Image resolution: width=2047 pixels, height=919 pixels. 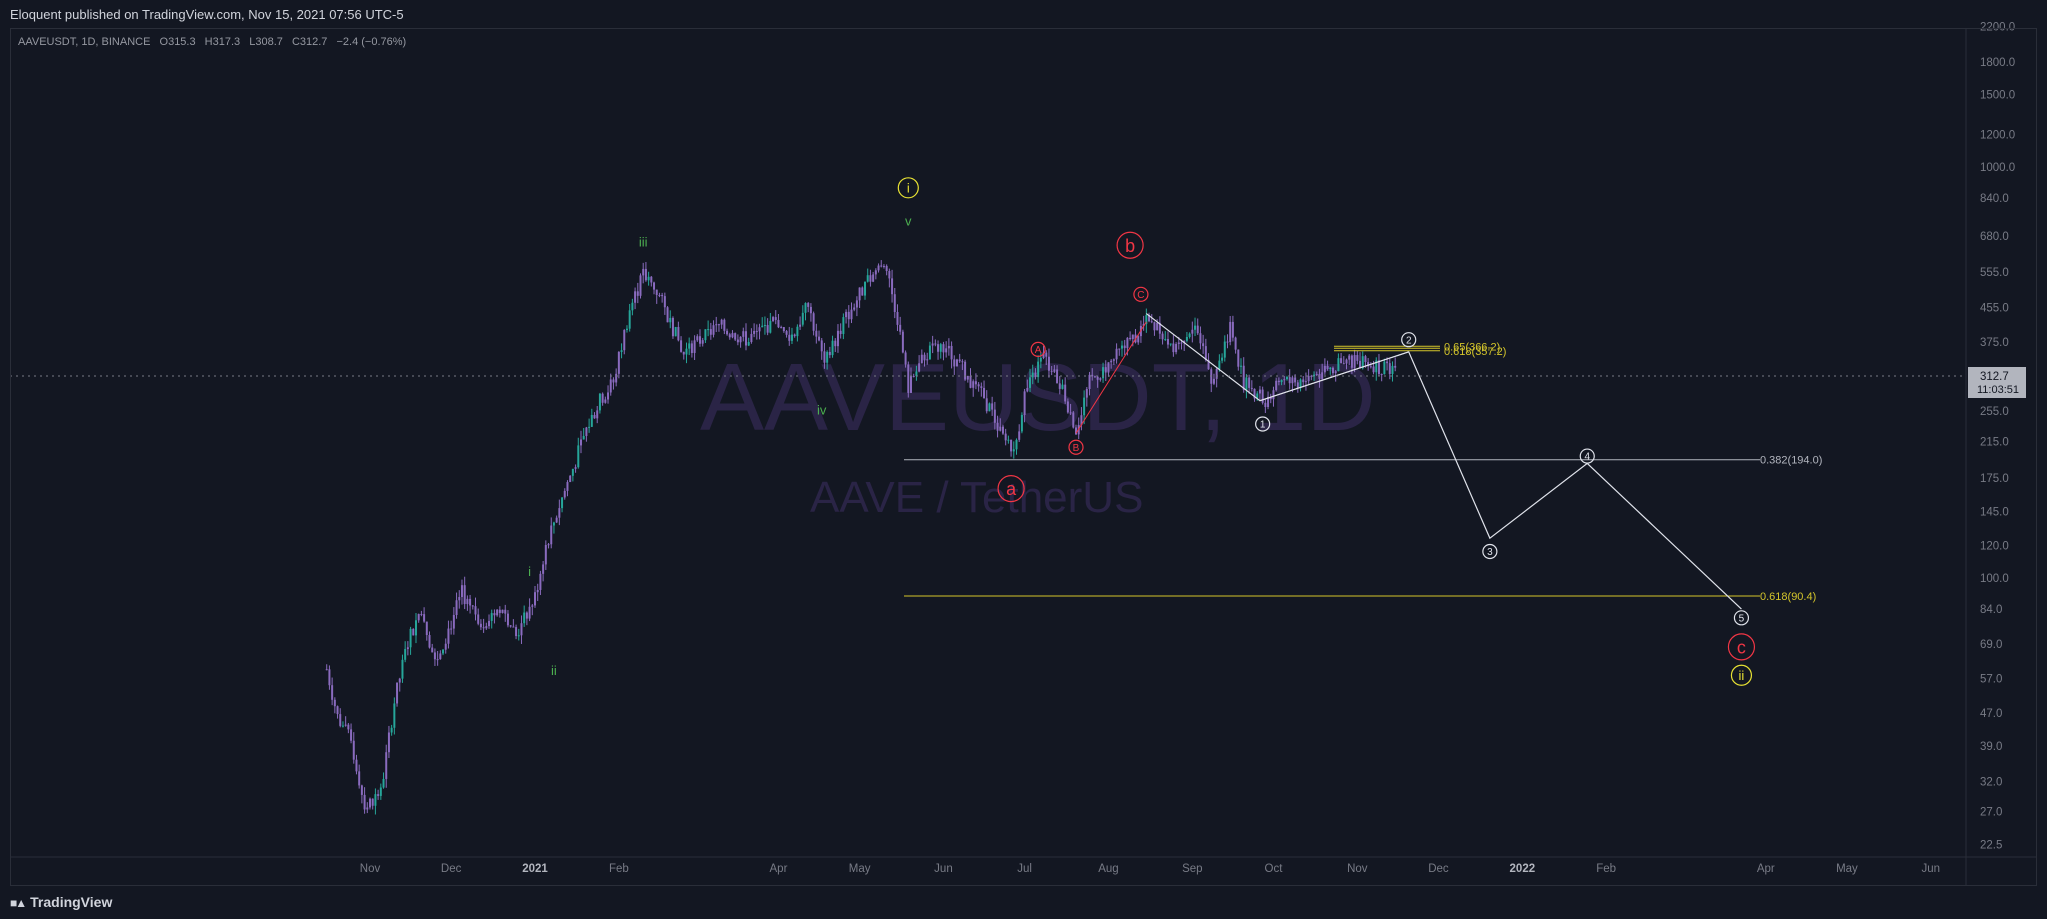 What do you see at coordinates (1475, 352) in the screenshot?
I see `fib-level-label: 0.618(357.2)` at bounding box center [1475, 352].